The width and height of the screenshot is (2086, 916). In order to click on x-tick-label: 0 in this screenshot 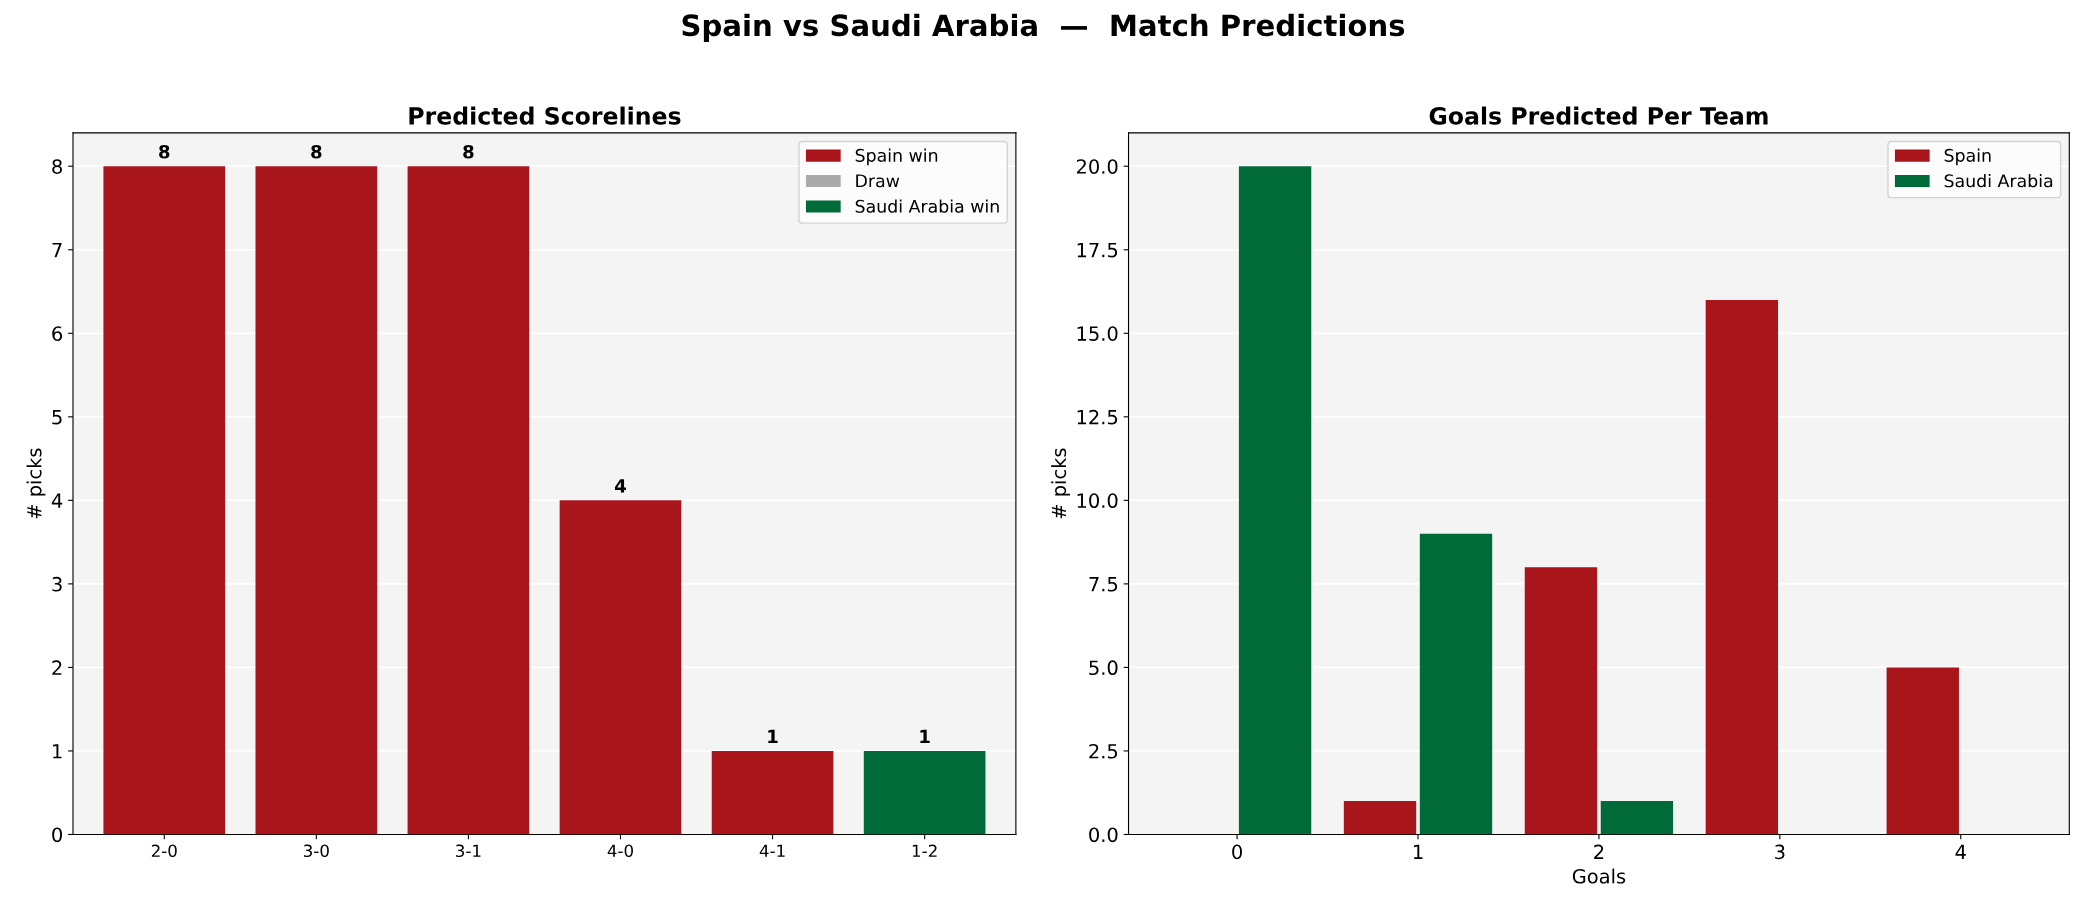, I will do `click(1237, 852)`.